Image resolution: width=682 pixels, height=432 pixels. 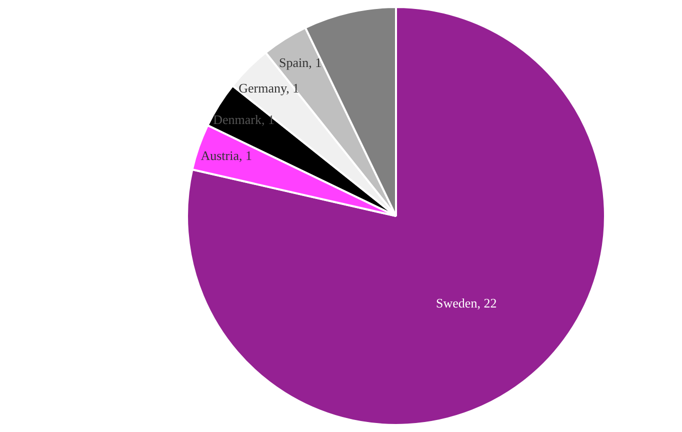 What do you see at coordinates (226, 156) in the screenshot?
I see `slice-label: Austria, 1` at bounding box center [226, 156].